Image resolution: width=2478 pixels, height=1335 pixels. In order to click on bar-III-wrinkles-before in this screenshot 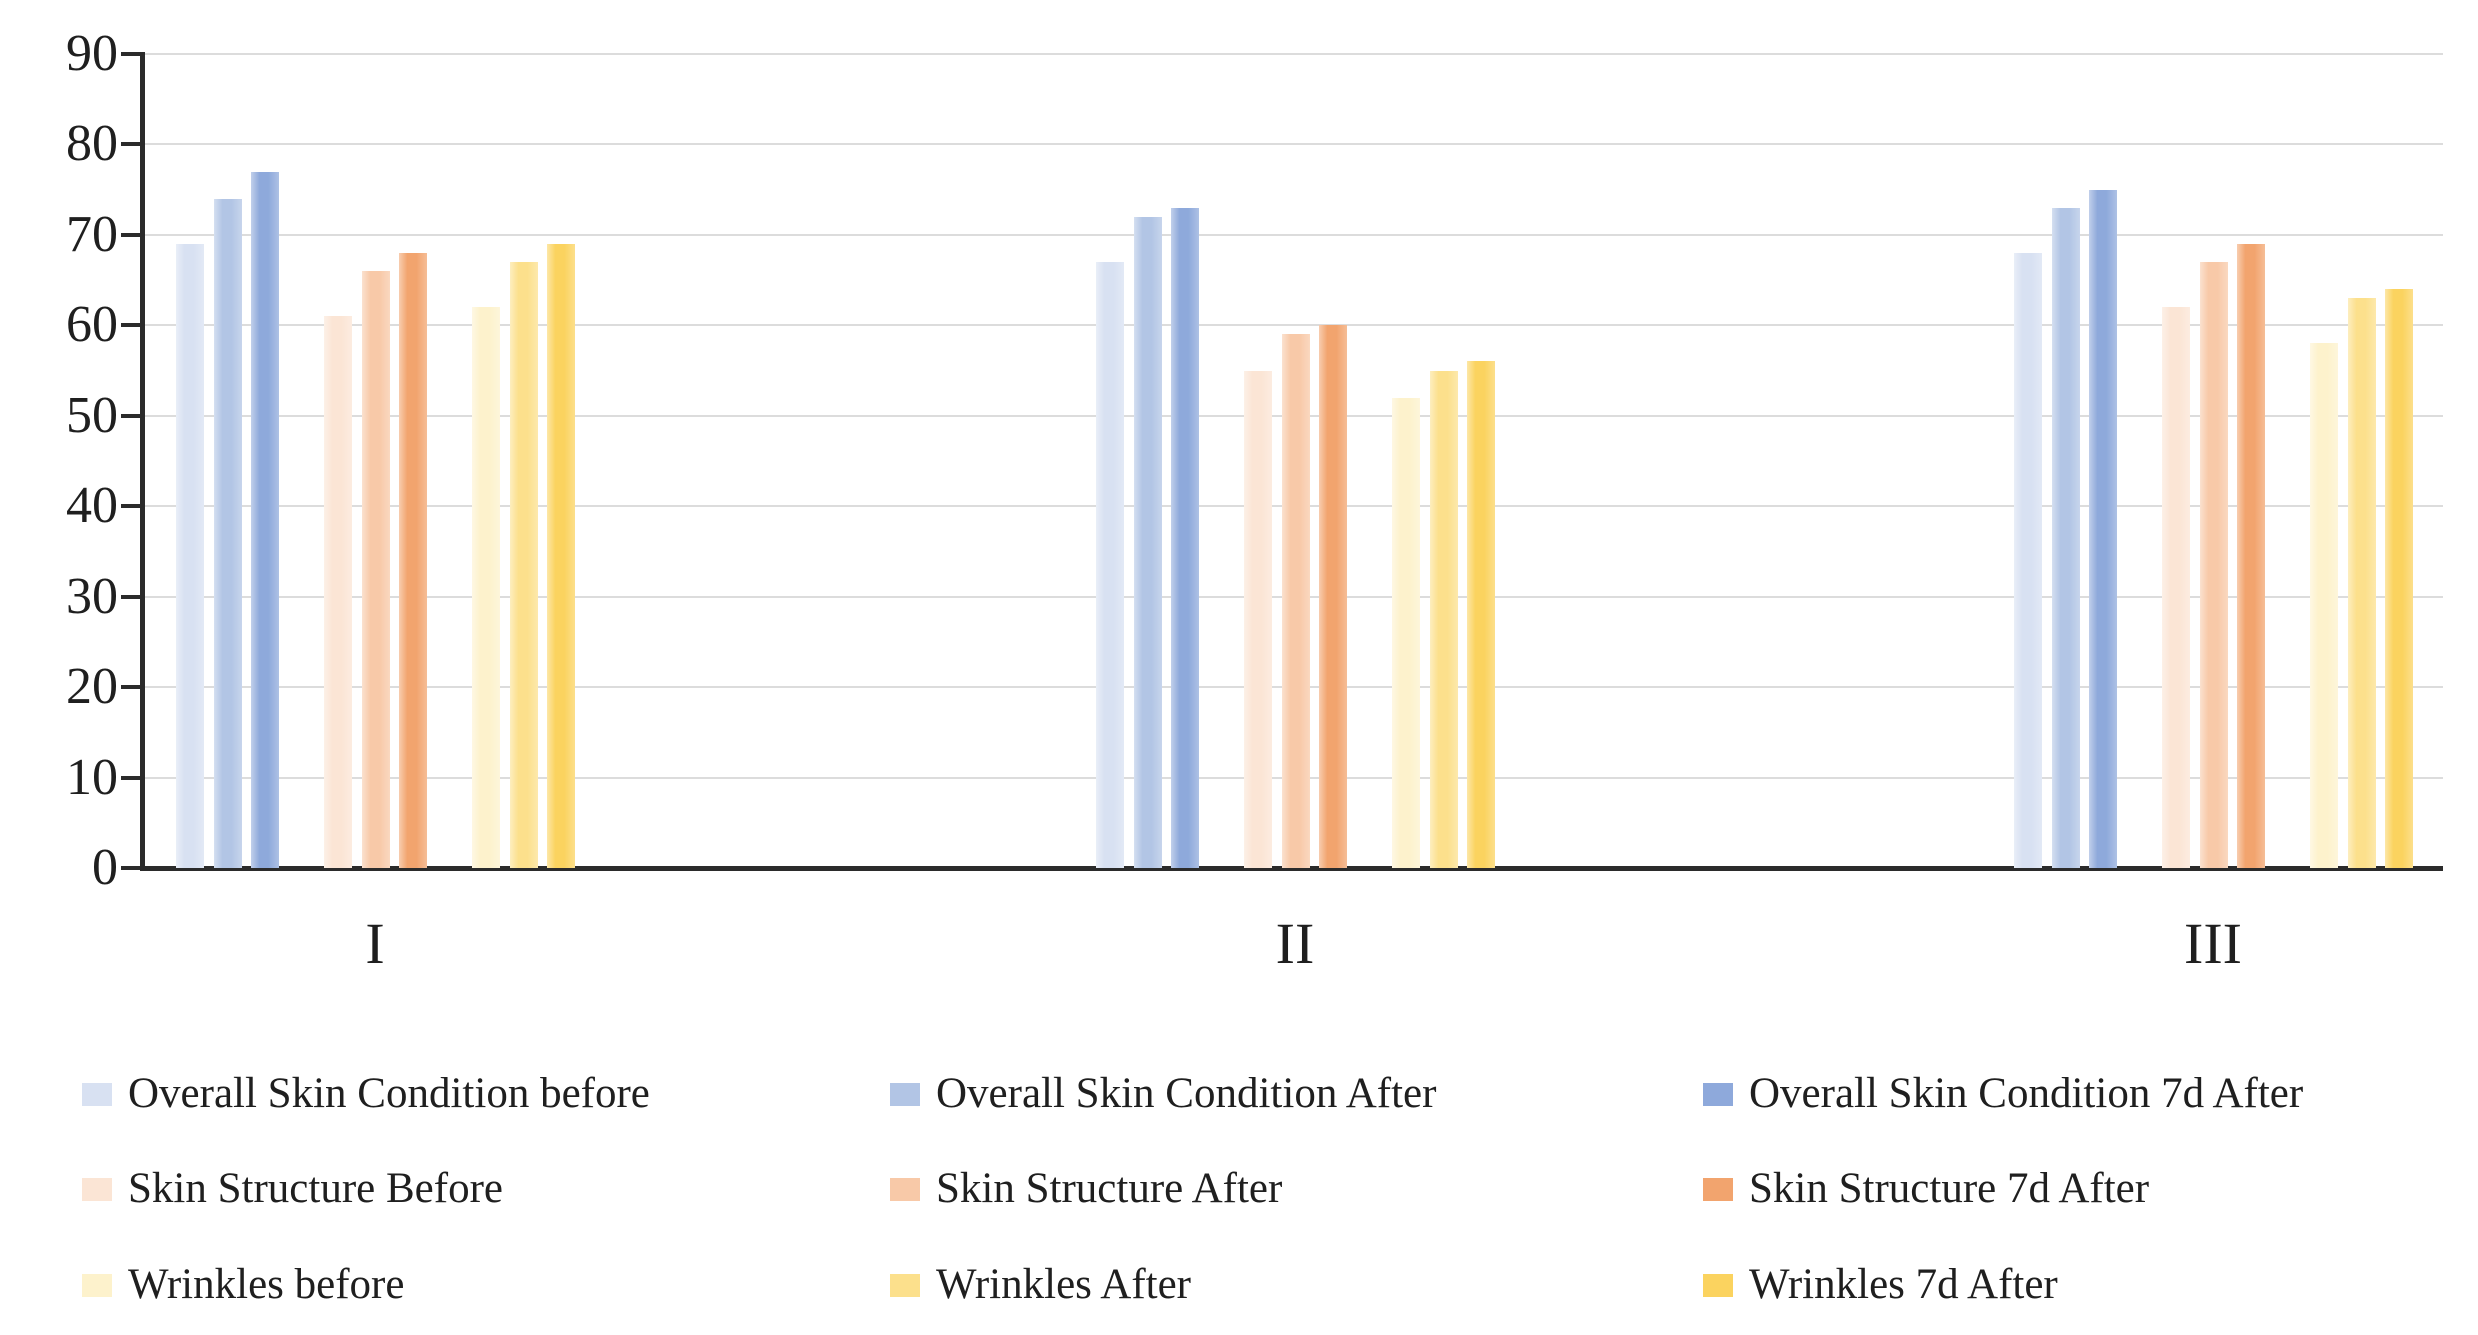, I will do `click(2324, 605)`.